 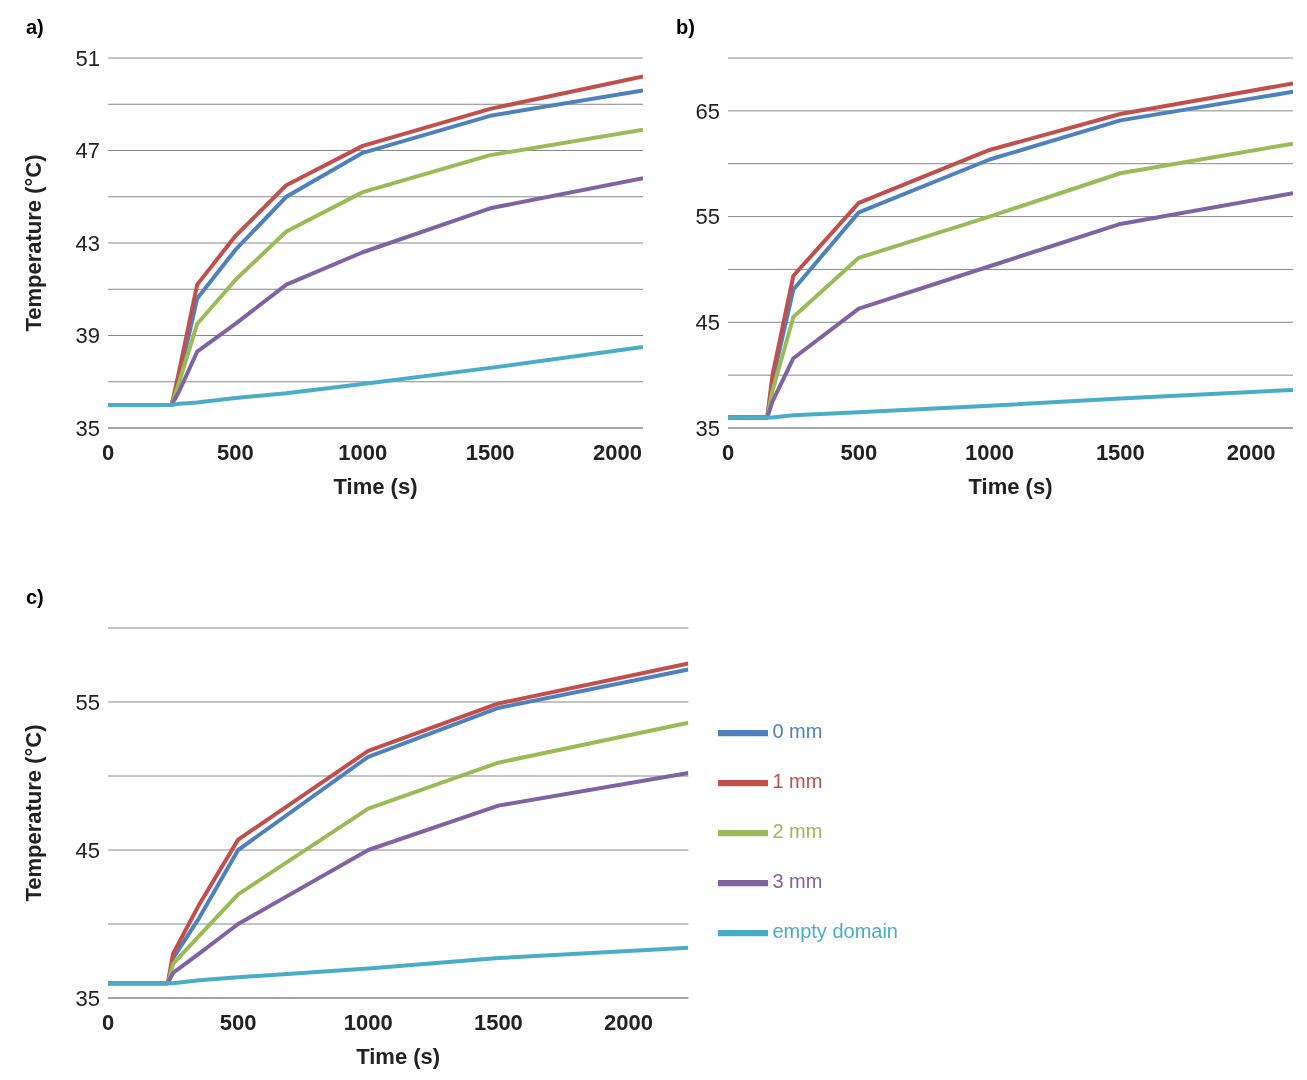 I want to click on legend-label: 0 mm, so click(x=797, y=731).